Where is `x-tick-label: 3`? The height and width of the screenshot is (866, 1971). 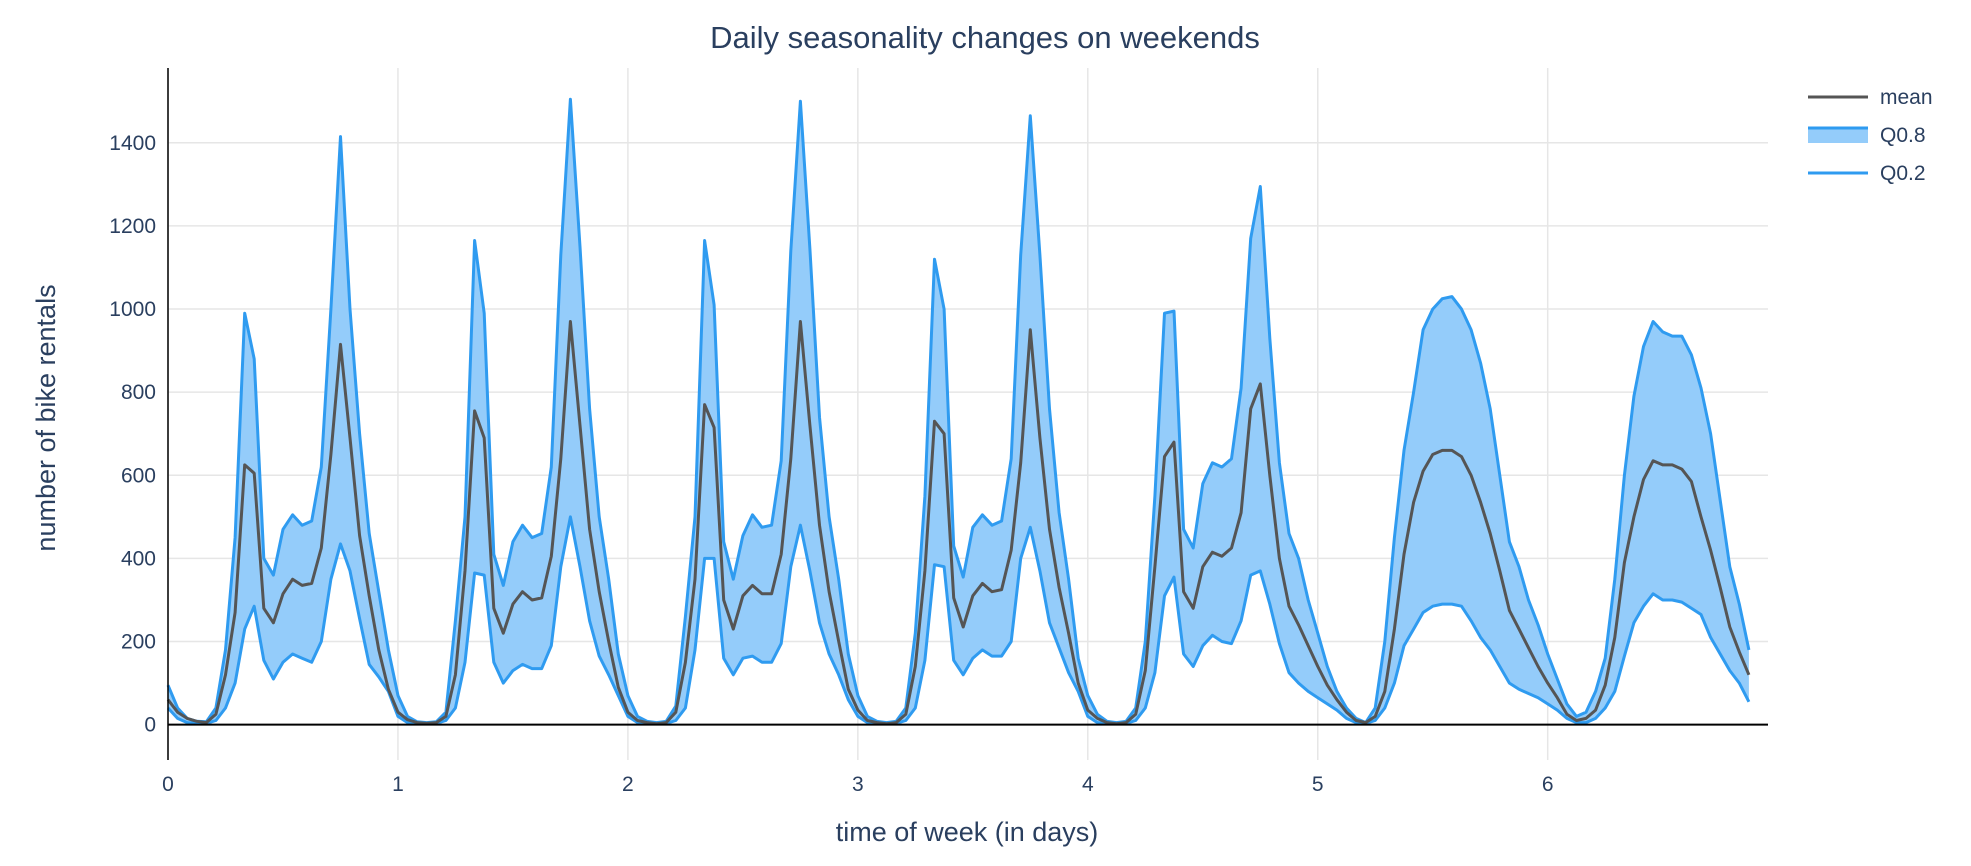 x-tick-label: 3 is located at coordinates (858, 784).